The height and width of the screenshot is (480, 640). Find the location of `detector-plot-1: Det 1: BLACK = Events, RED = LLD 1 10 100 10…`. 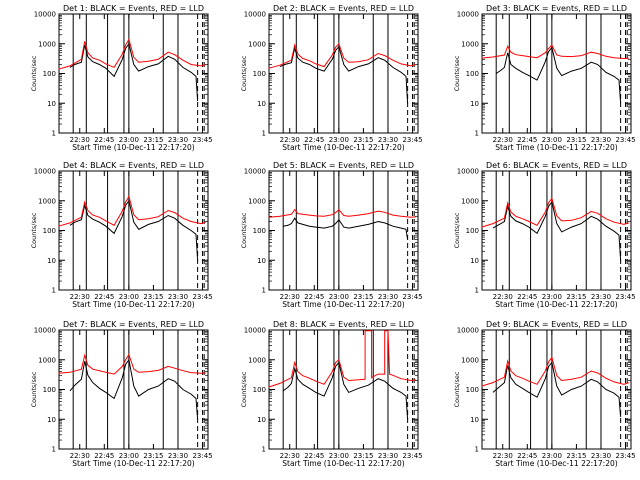

detector-plot-1: Det 1: BLACK = Events, RED = LLD 1 10 100 10… is located at coordinates (121, 78).